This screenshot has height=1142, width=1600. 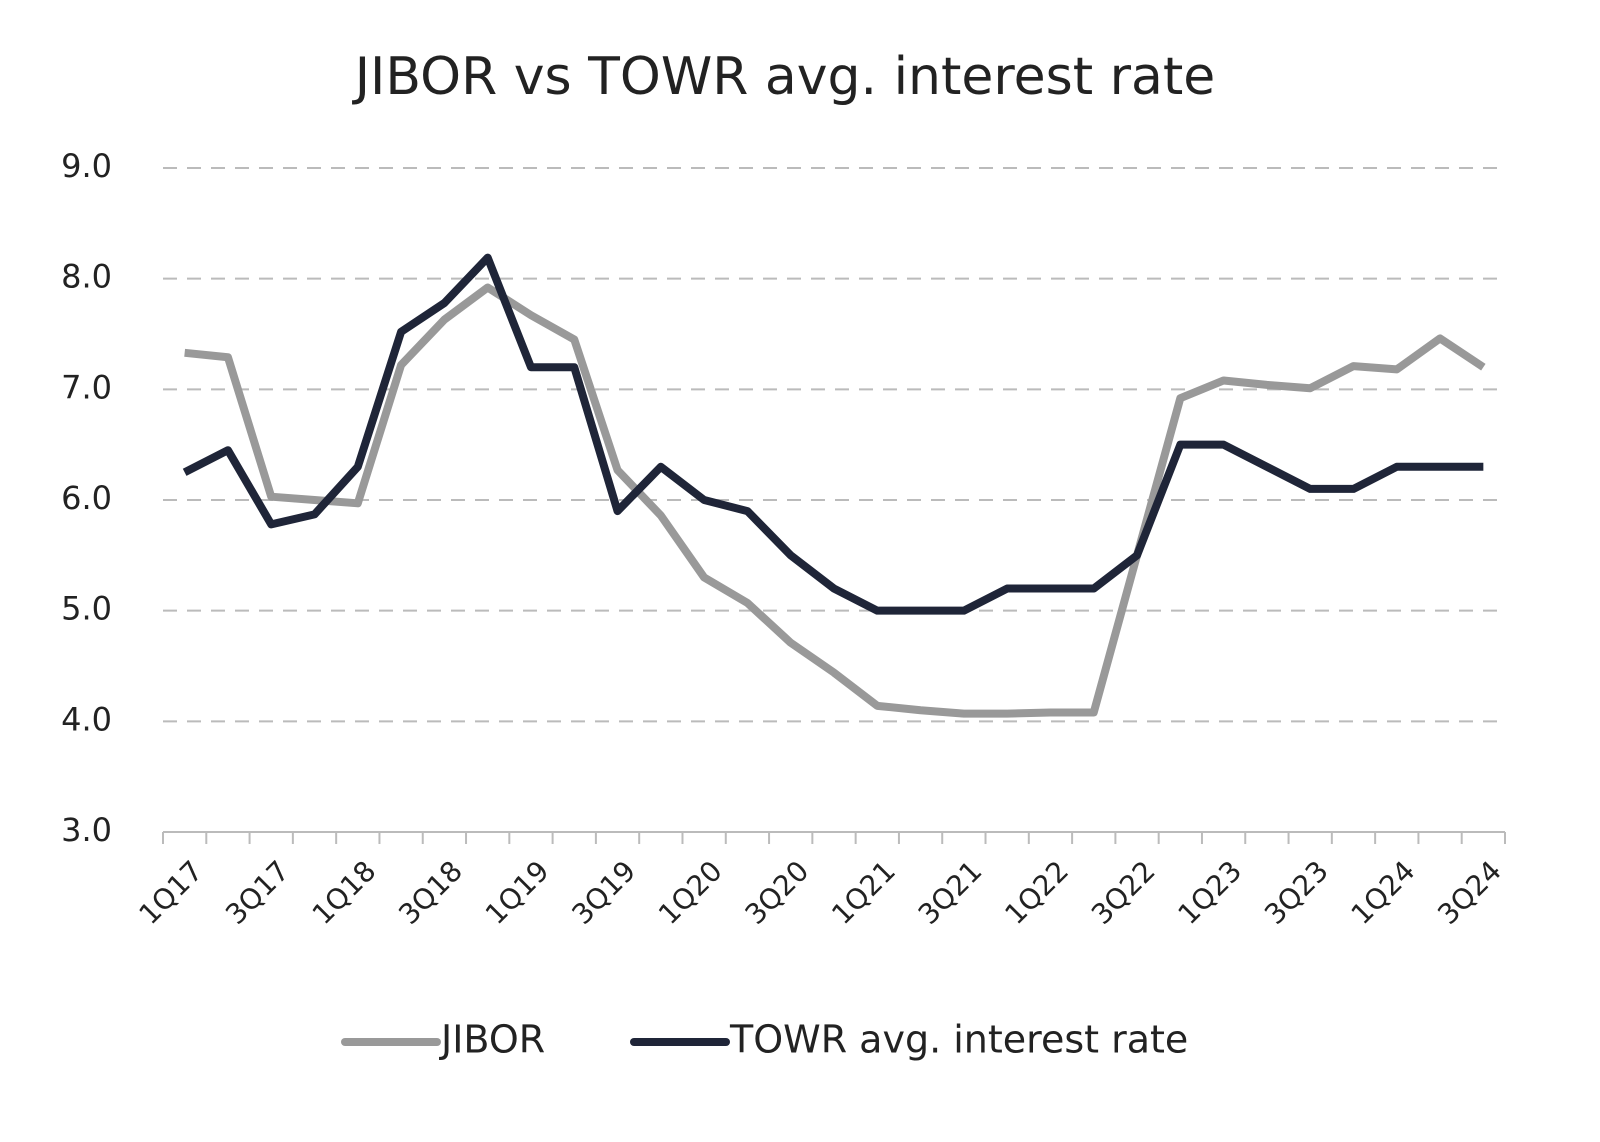 I want to click on y-tick-label: 9.0, so click(x=86, y=166).